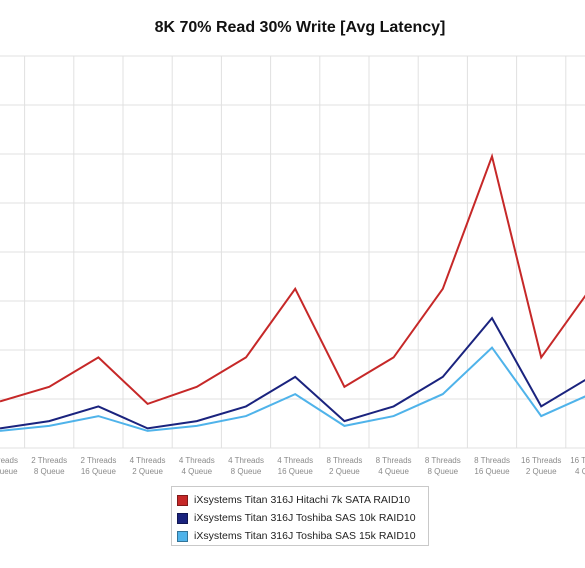 This screenshot has height=568, width=585. What do you see at coordinates (182, 500) in the screenshot?
I see `legend-swatch-hitachi-7k` at bounding box center [182, 500].